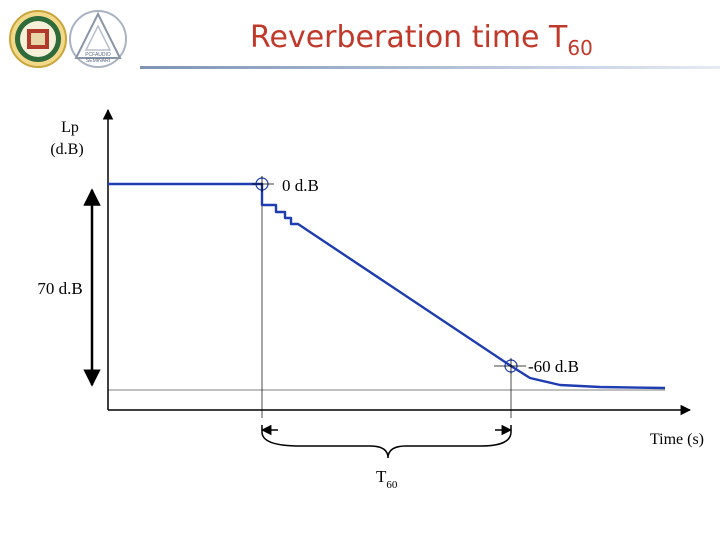  I want to click on header-divider, so click(430, 67).